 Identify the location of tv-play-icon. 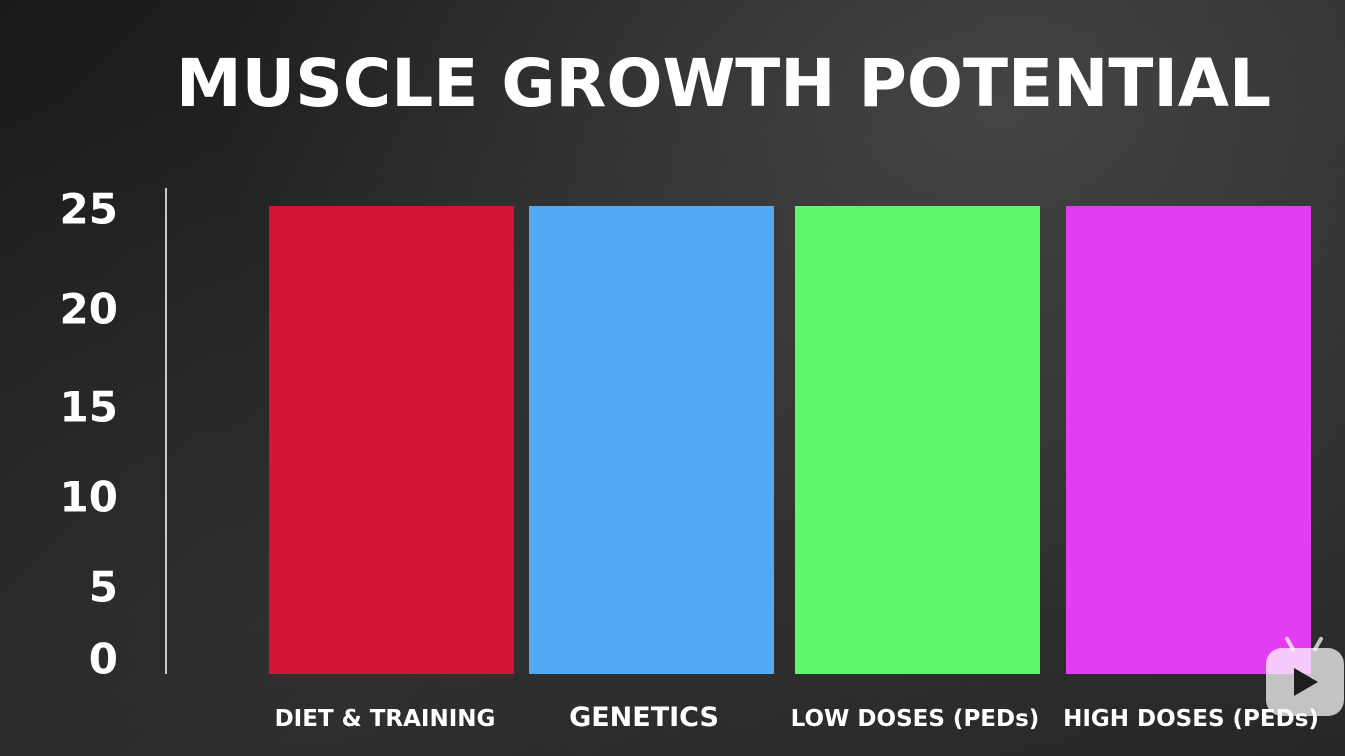
(1306, 682).